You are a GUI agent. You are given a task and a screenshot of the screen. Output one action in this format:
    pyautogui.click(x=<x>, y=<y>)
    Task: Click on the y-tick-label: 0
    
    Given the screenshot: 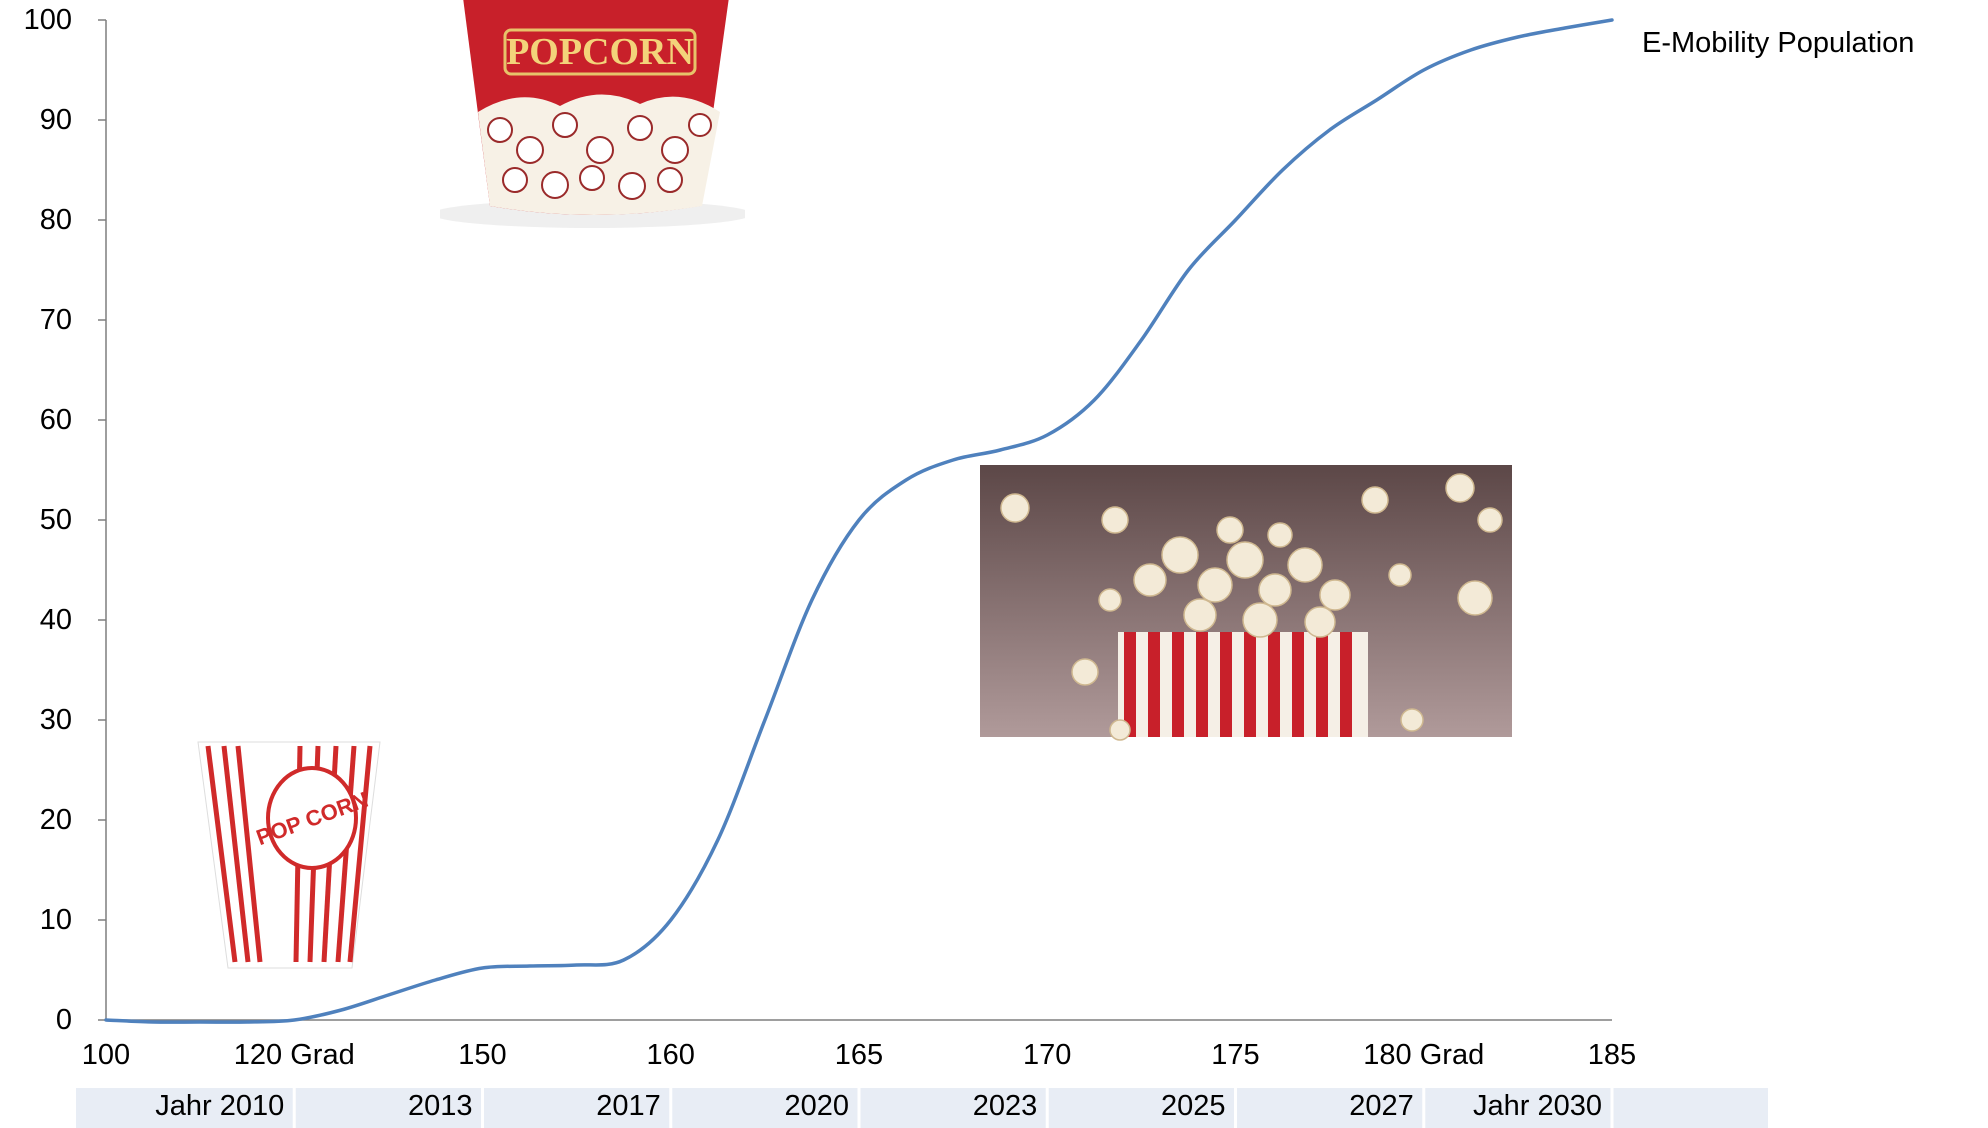 What is the action you would take?
    pyautogui.click(x=64, y=1020)
    